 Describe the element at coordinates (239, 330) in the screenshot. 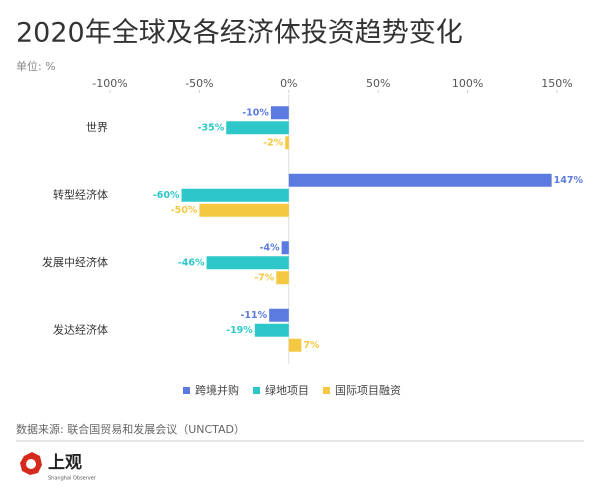

I see `value-label: -19%` at that location.